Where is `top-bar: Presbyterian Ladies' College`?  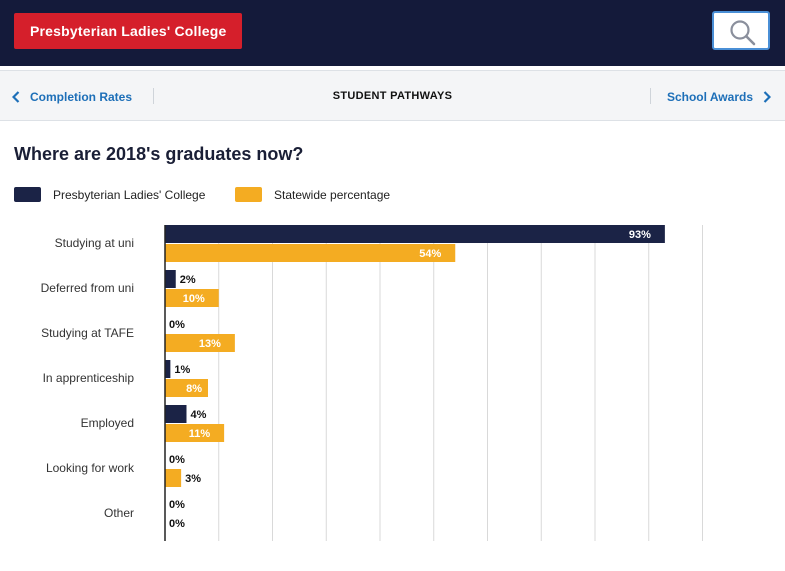
top-bar: Presbyterian Ladies' College is located at coordinates (392, 33).